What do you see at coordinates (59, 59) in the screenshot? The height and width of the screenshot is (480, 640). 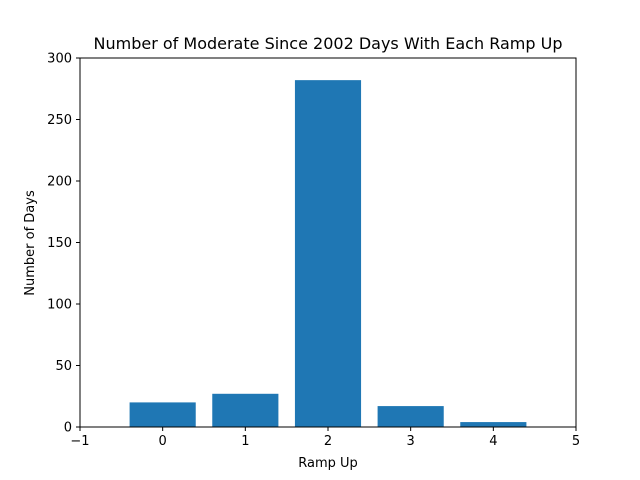 I see `y-tick-label: 300` at bounding box center [59, 59].